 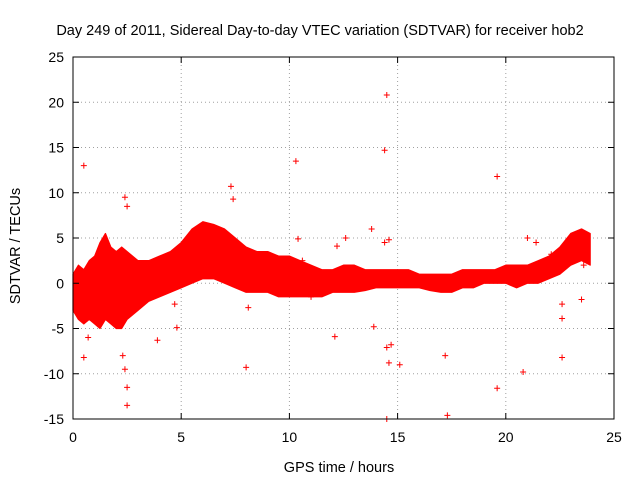 What do you see at coordinates (398, 437) in the screenshot?
I see `x-tick-label: 15` at bounding box center [398, 437].